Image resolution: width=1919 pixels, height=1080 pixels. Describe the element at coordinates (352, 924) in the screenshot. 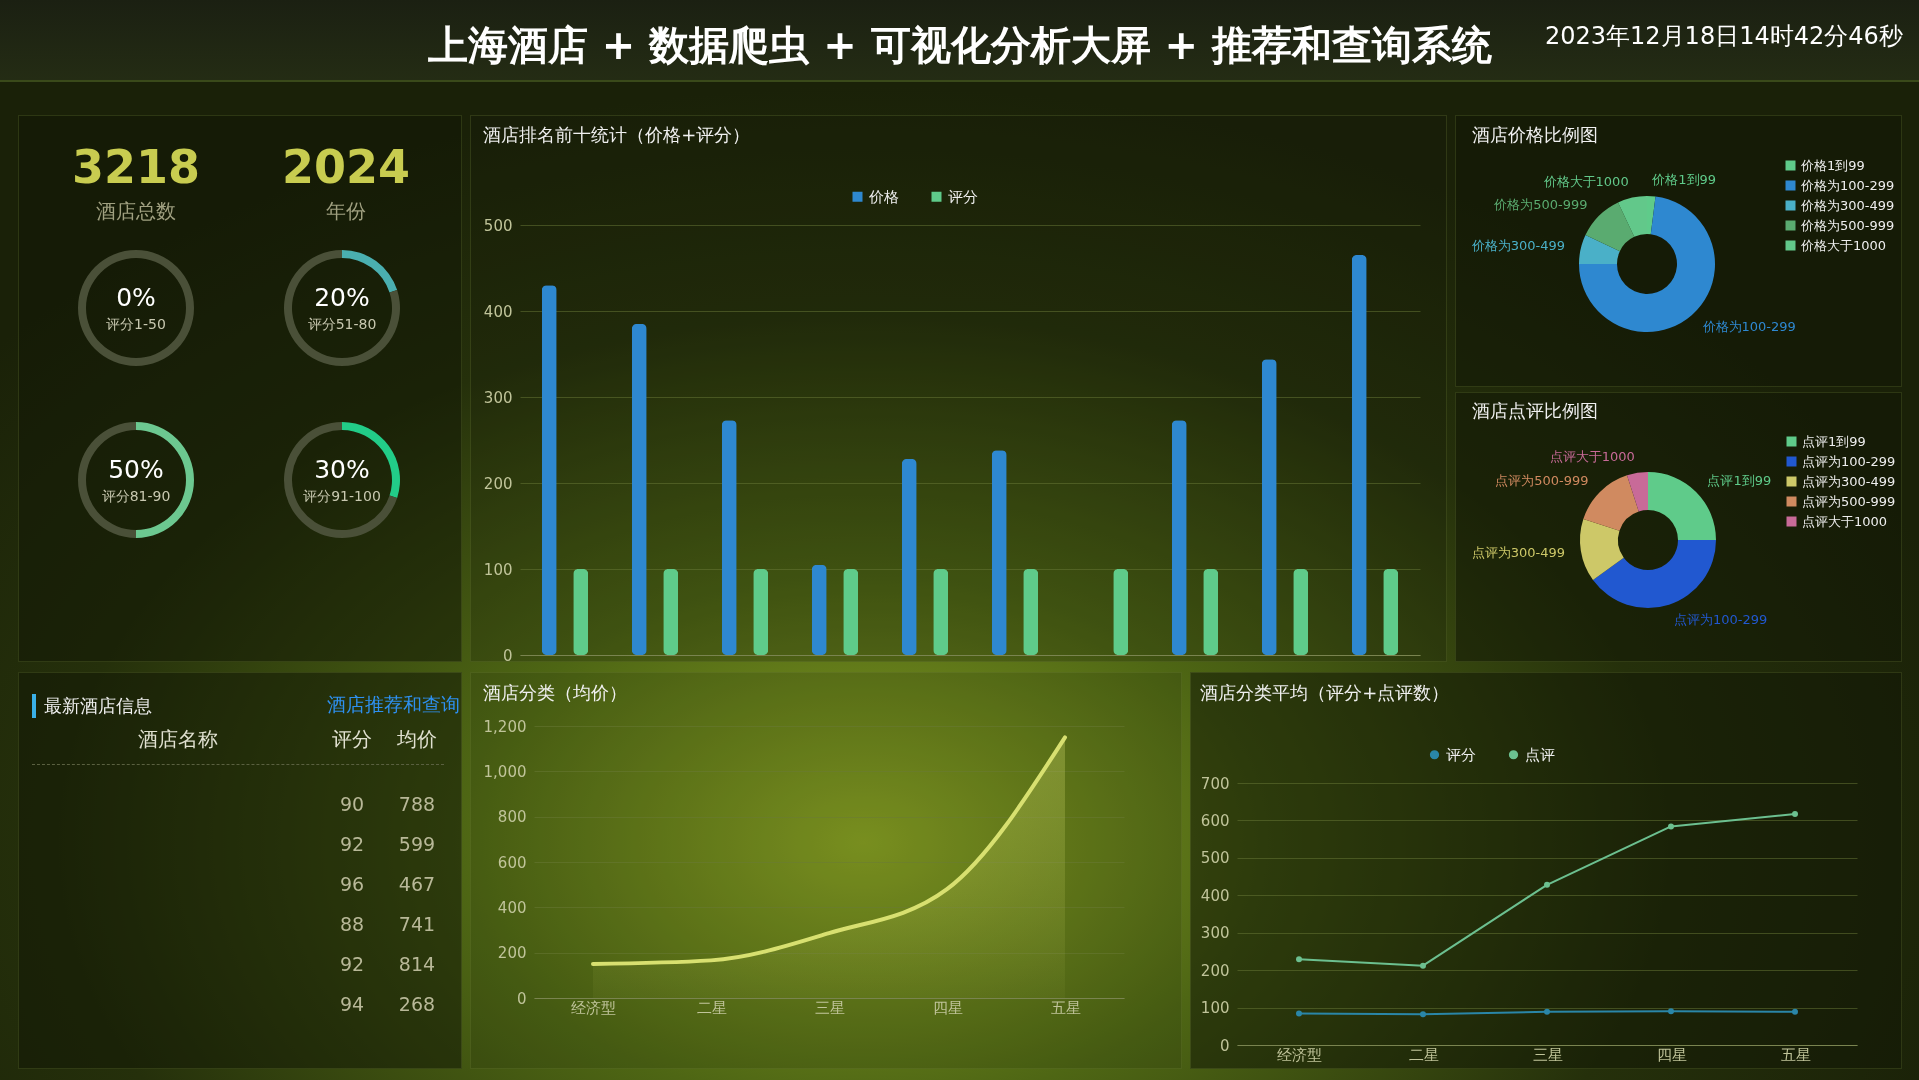

I see `text: 88` at that location.